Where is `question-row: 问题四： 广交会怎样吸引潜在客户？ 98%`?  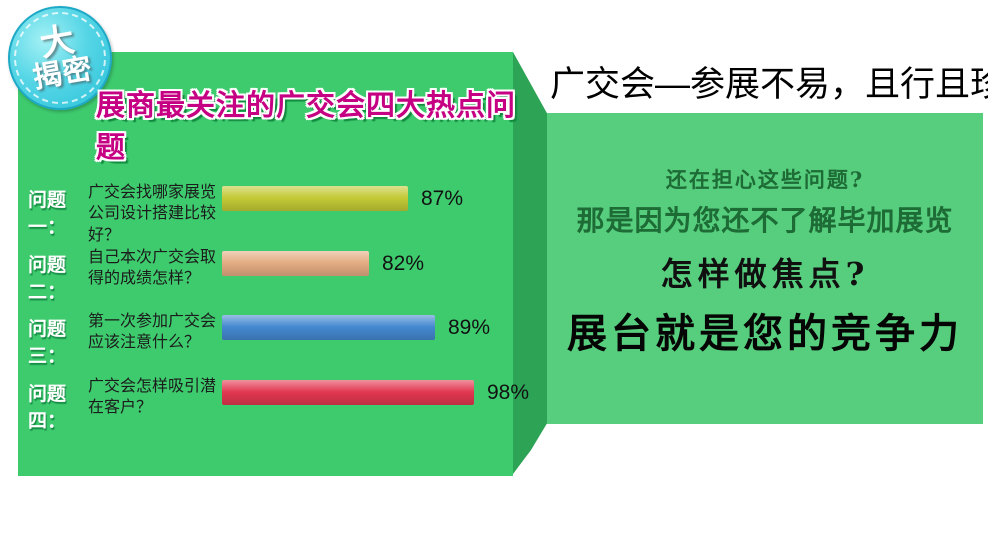 question-row: 问题四： 广交会怎样吸引潜在客户？ 98% is located at coordinates (273, 408).